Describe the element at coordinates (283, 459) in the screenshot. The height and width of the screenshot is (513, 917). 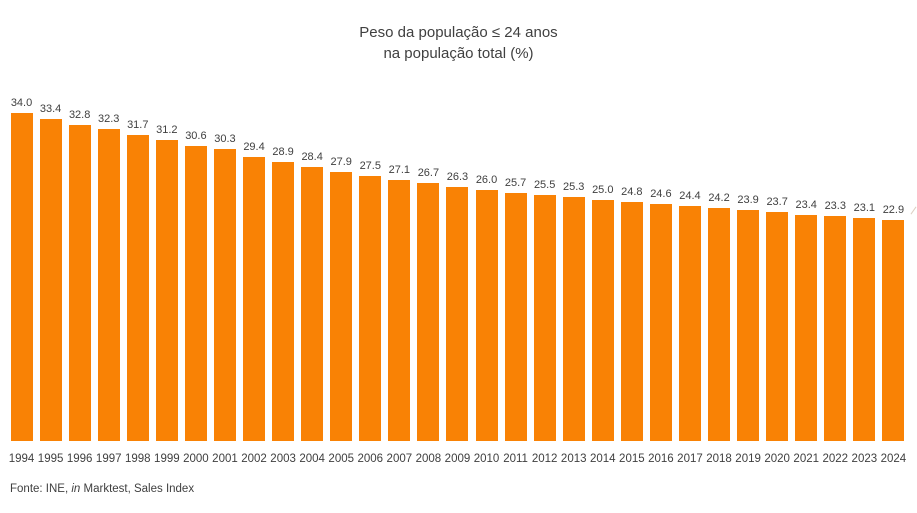
I see `x-axis-label: 2003` at that location.